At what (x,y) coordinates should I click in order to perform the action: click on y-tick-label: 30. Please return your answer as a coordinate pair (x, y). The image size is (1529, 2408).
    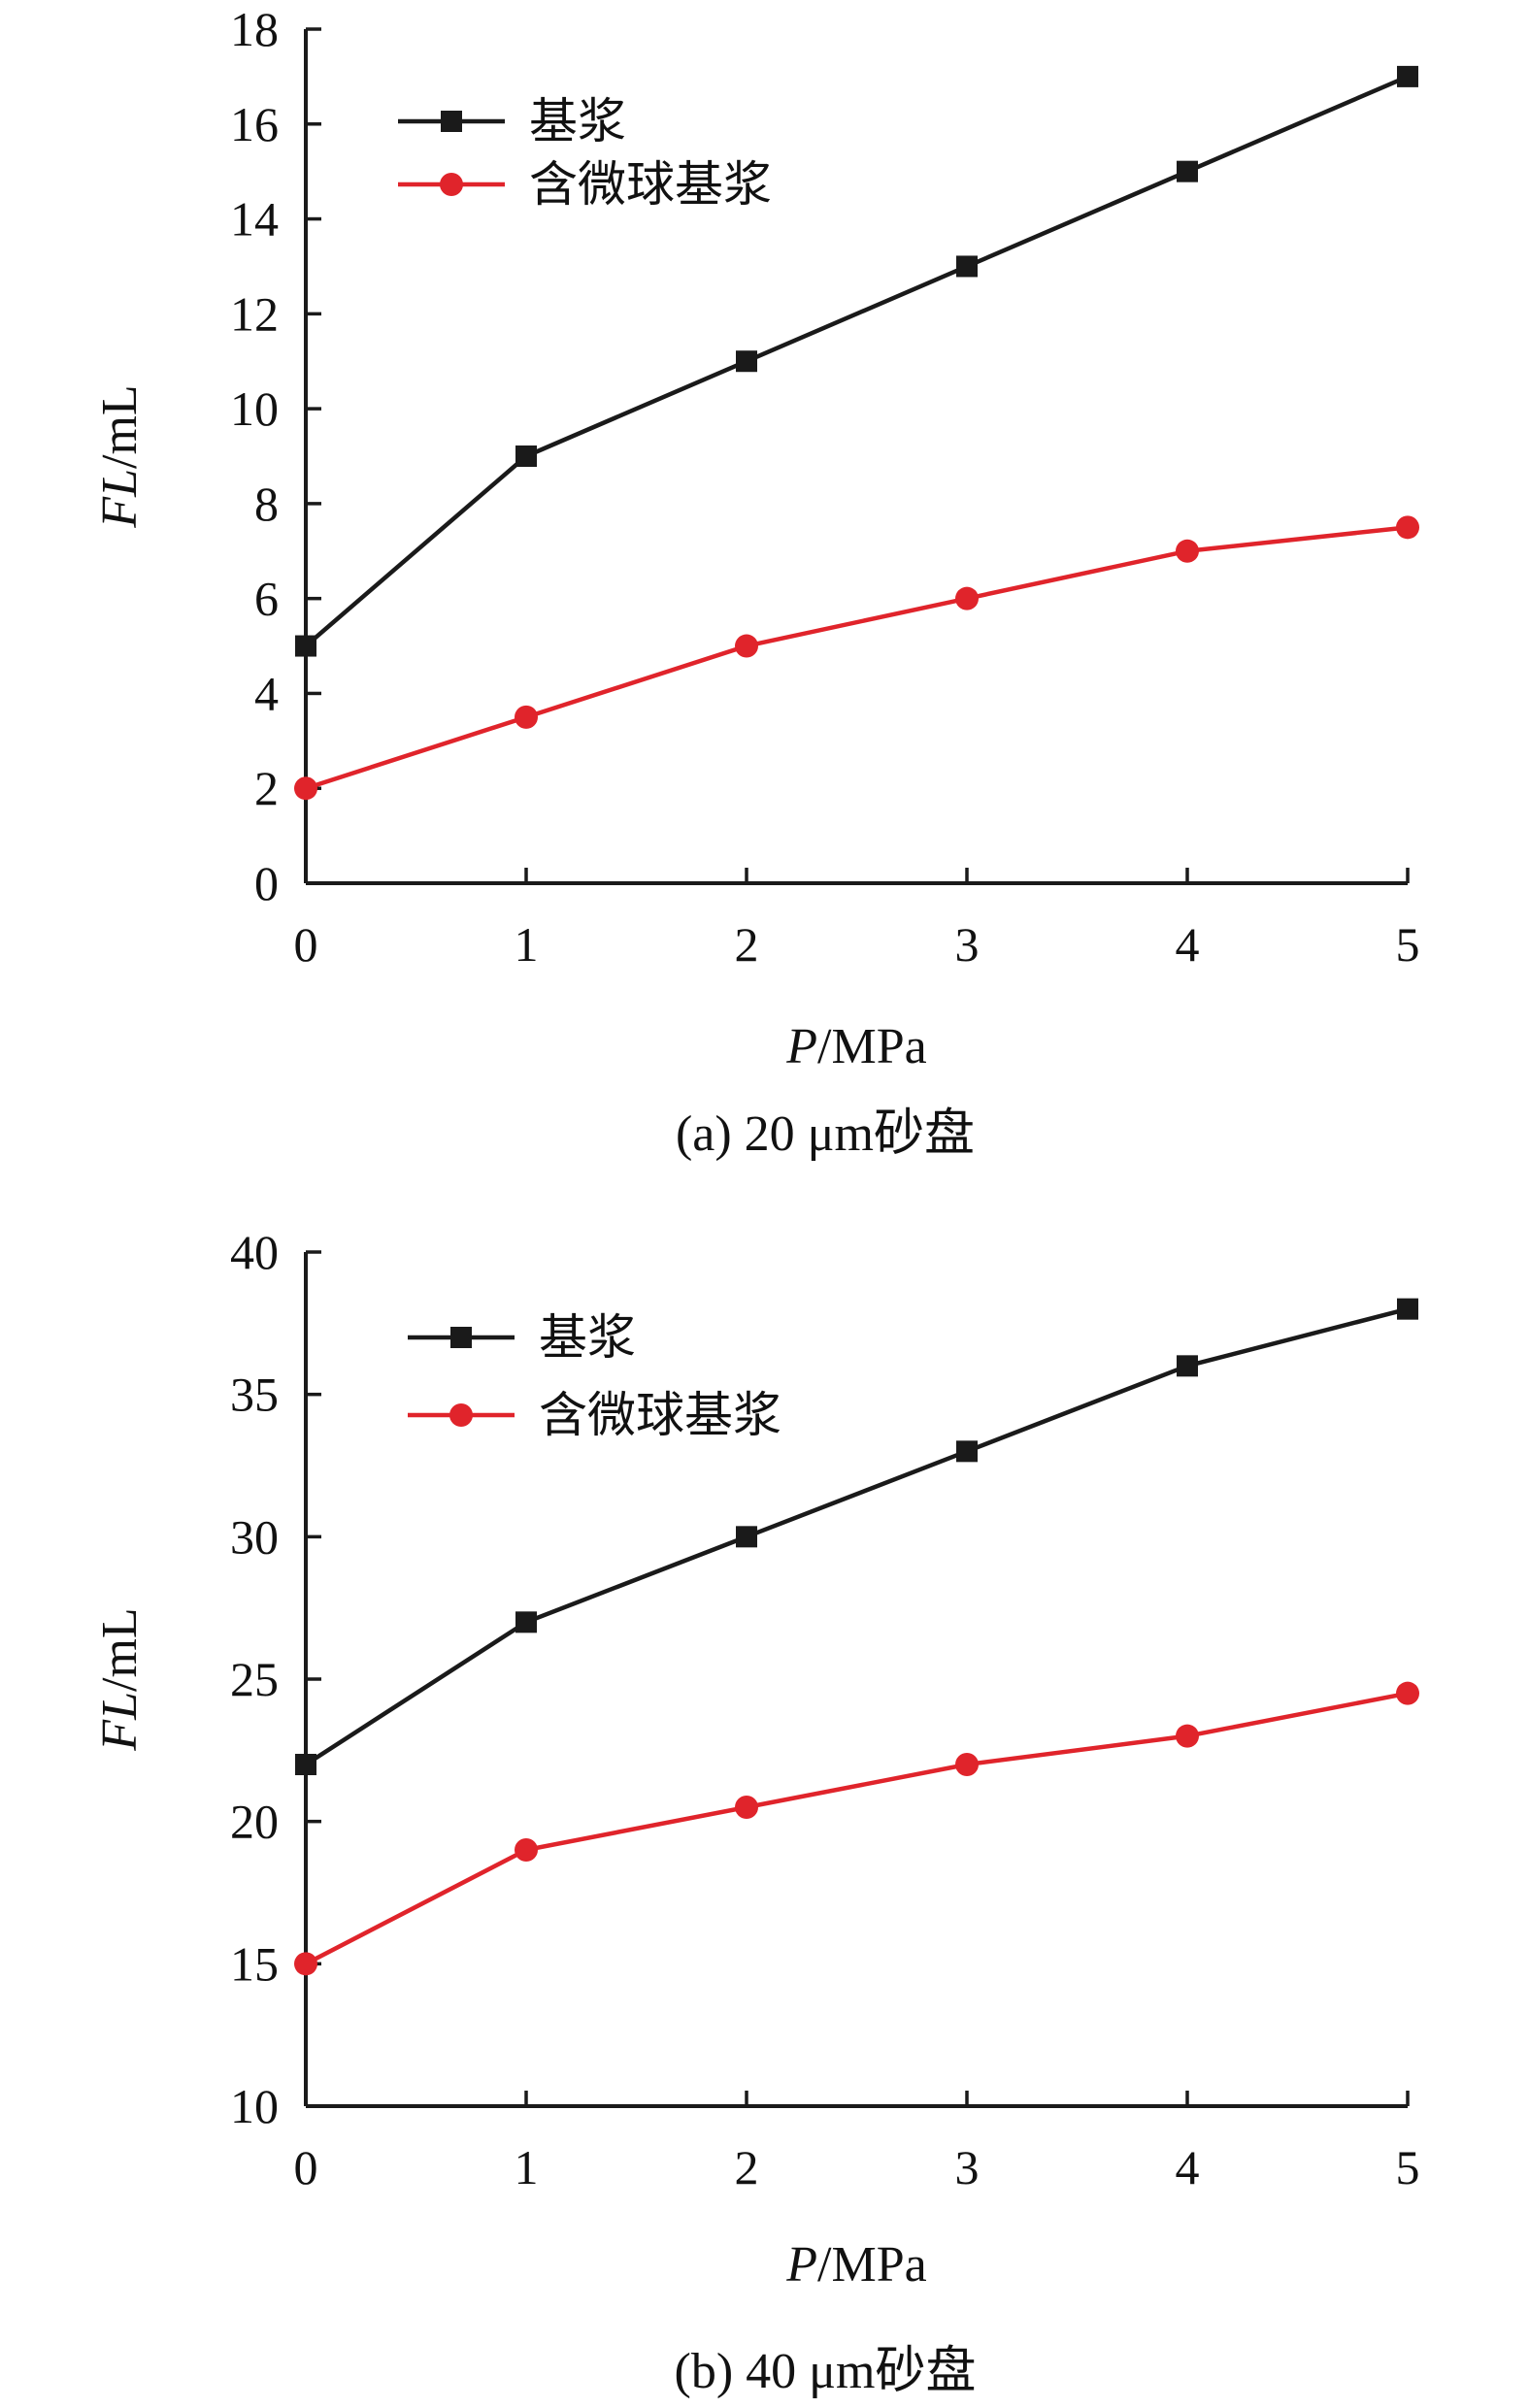
    Looking at the image, I should click on (254, 1536).